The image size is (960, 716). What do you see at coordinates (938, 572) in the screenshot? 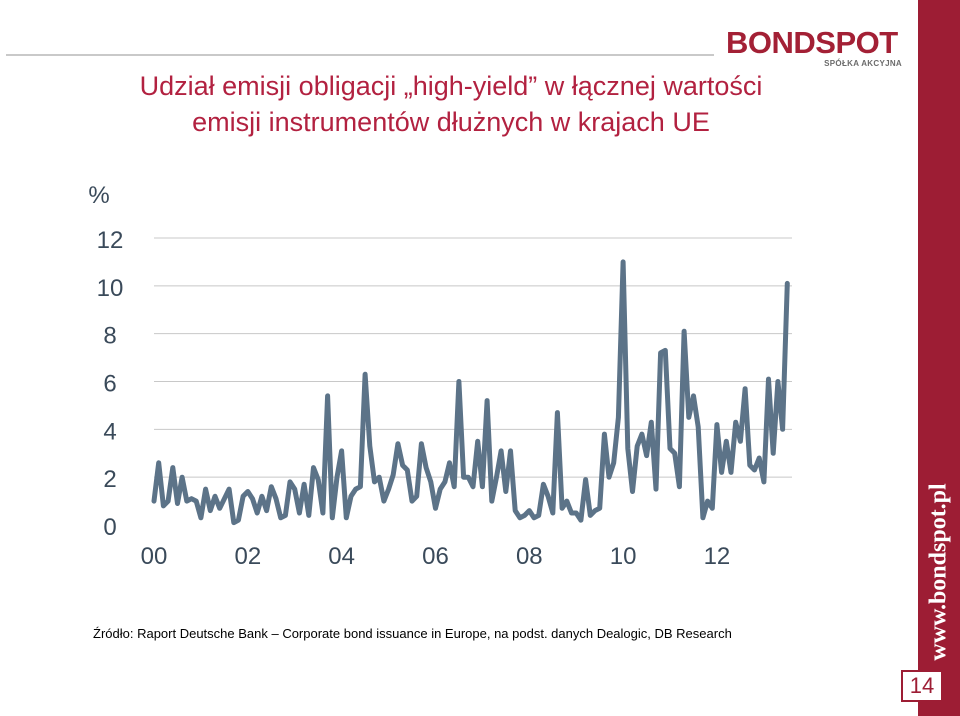
I see `website-url: www.bondspot.pl` at bounding box center [938, 572].